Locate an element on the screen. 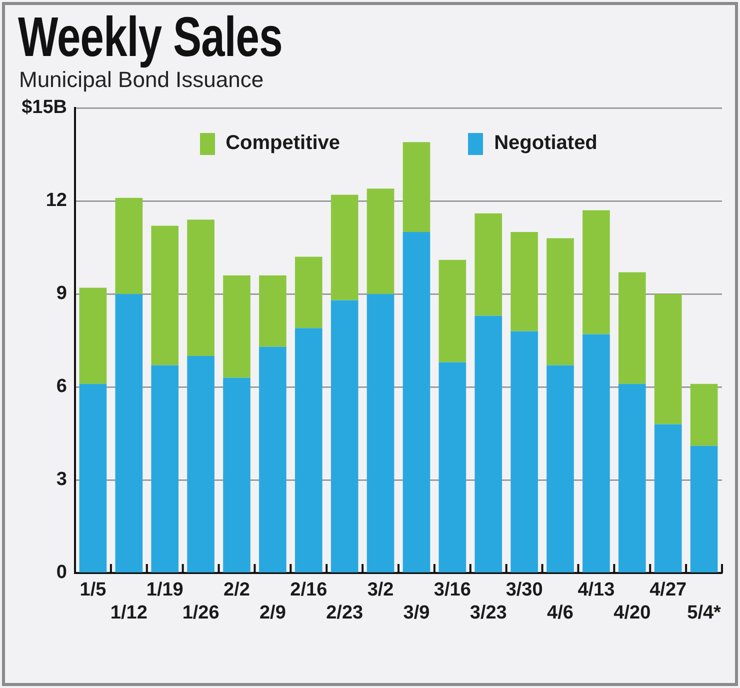 Image resolution: width=740 pixels, height=688 pixels. x-tick-label: 2/16 is located at coordinates (309, 590).